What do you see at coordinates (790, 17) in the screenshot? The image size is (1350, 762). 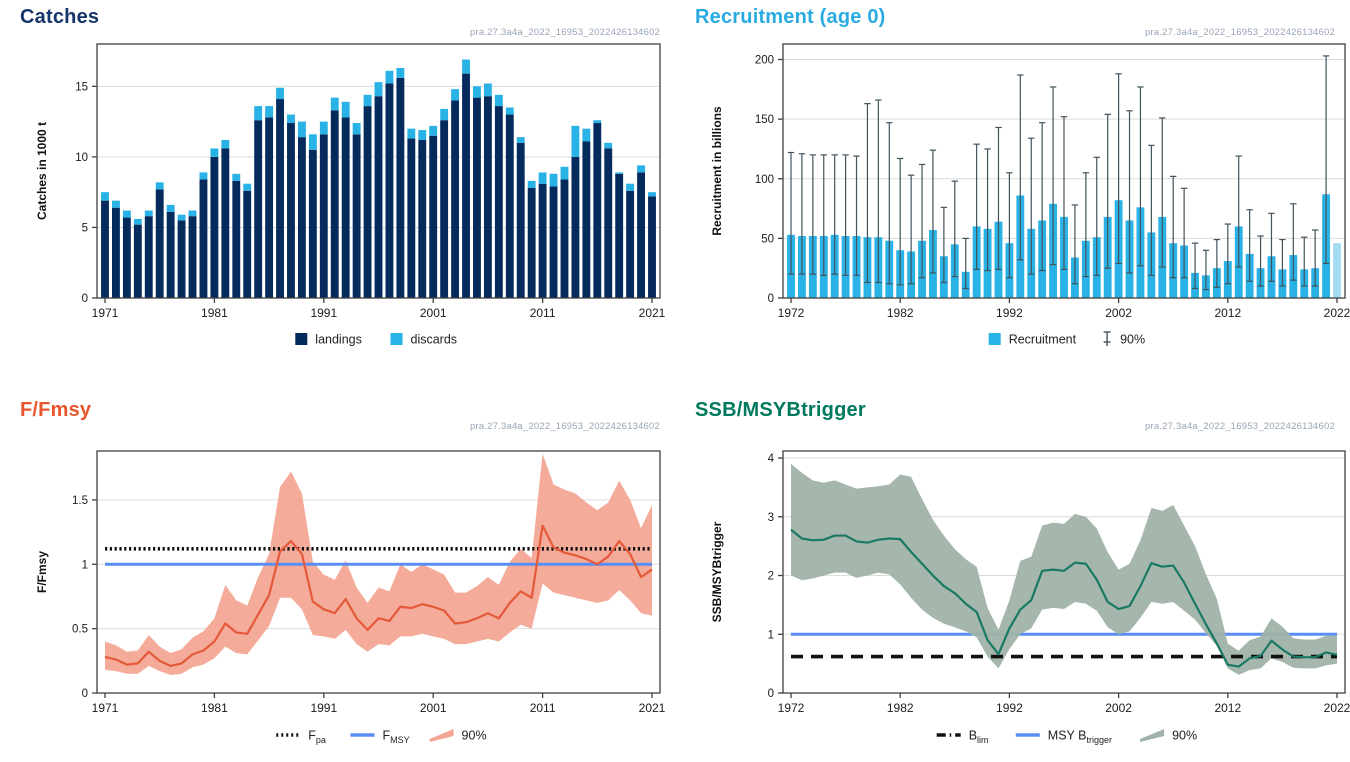 I see `recruitment-title: Recruitment (age 0)` at bounding box center [790, 17].